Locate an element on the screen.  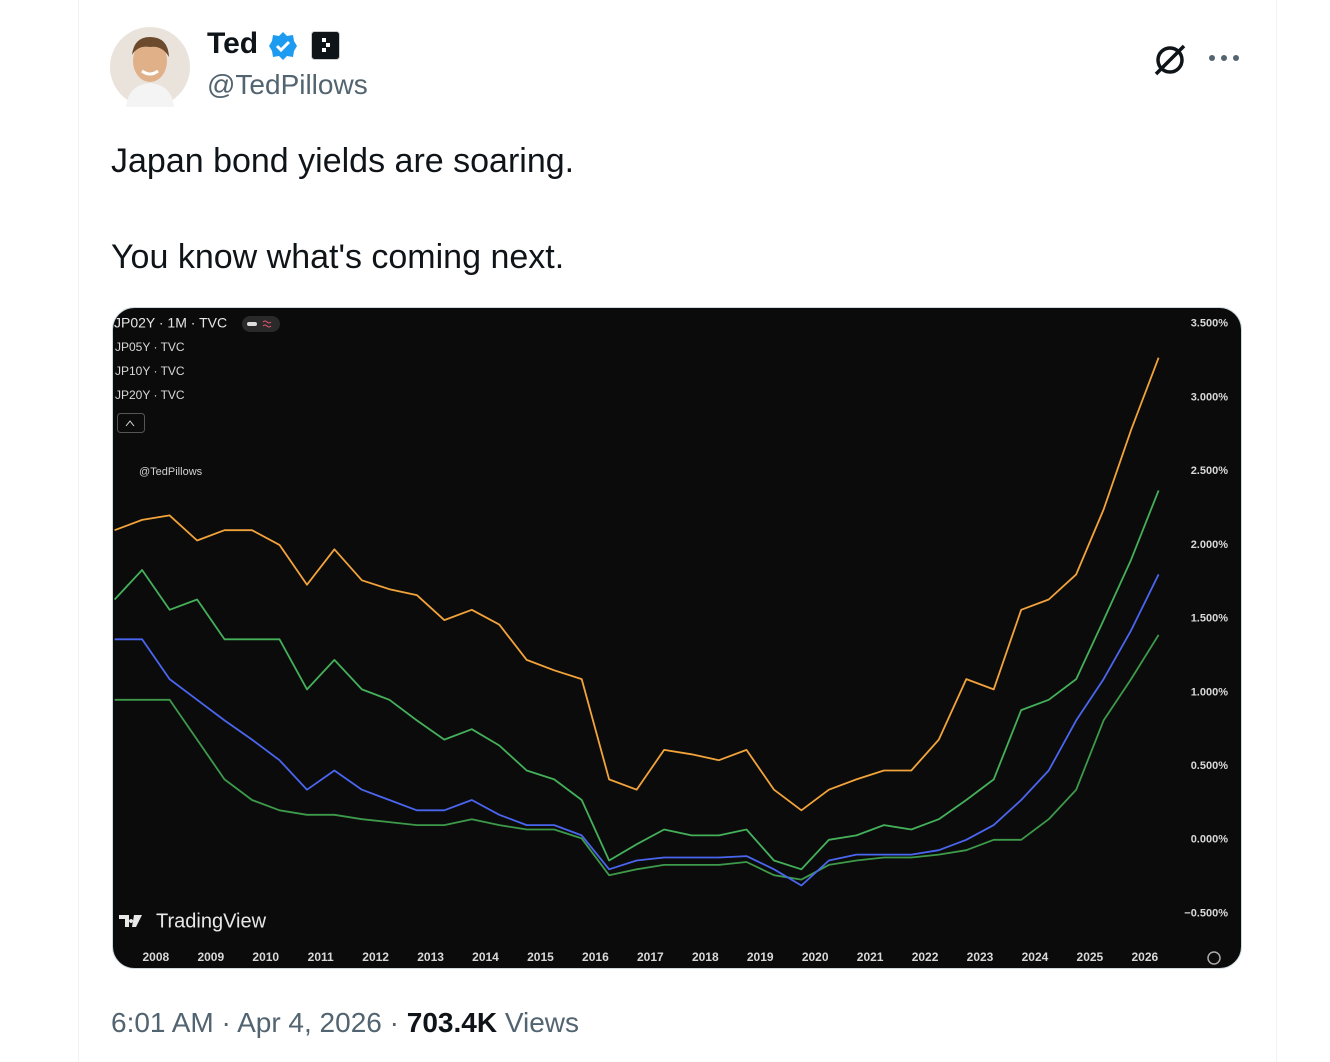
y-tick-label: −0.500% is located at coordinates (1206, 913).